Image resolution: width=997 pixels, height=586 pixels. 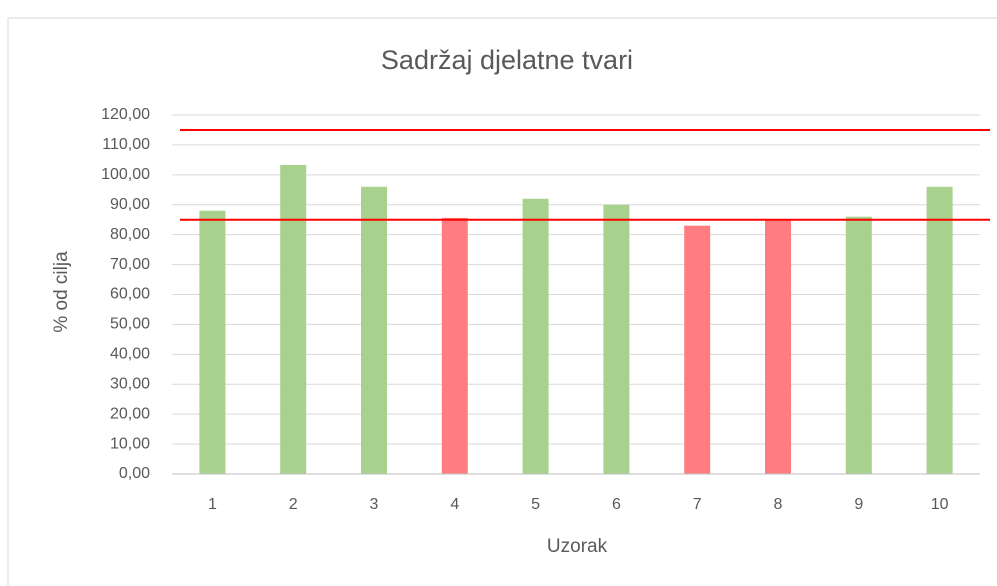 What do you see at coordinates (454, 504) in the screenshot?
I see `x-tick-label: 4` at bounding box center [454, 504].